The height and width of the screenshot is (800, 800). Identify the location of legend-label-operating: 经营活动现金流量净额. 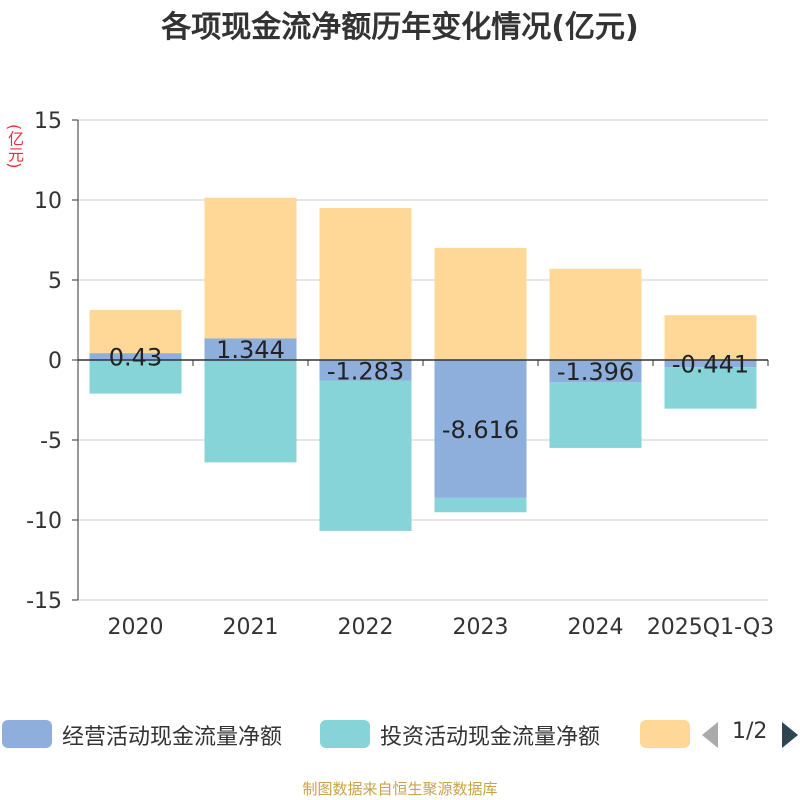
(172, 737).